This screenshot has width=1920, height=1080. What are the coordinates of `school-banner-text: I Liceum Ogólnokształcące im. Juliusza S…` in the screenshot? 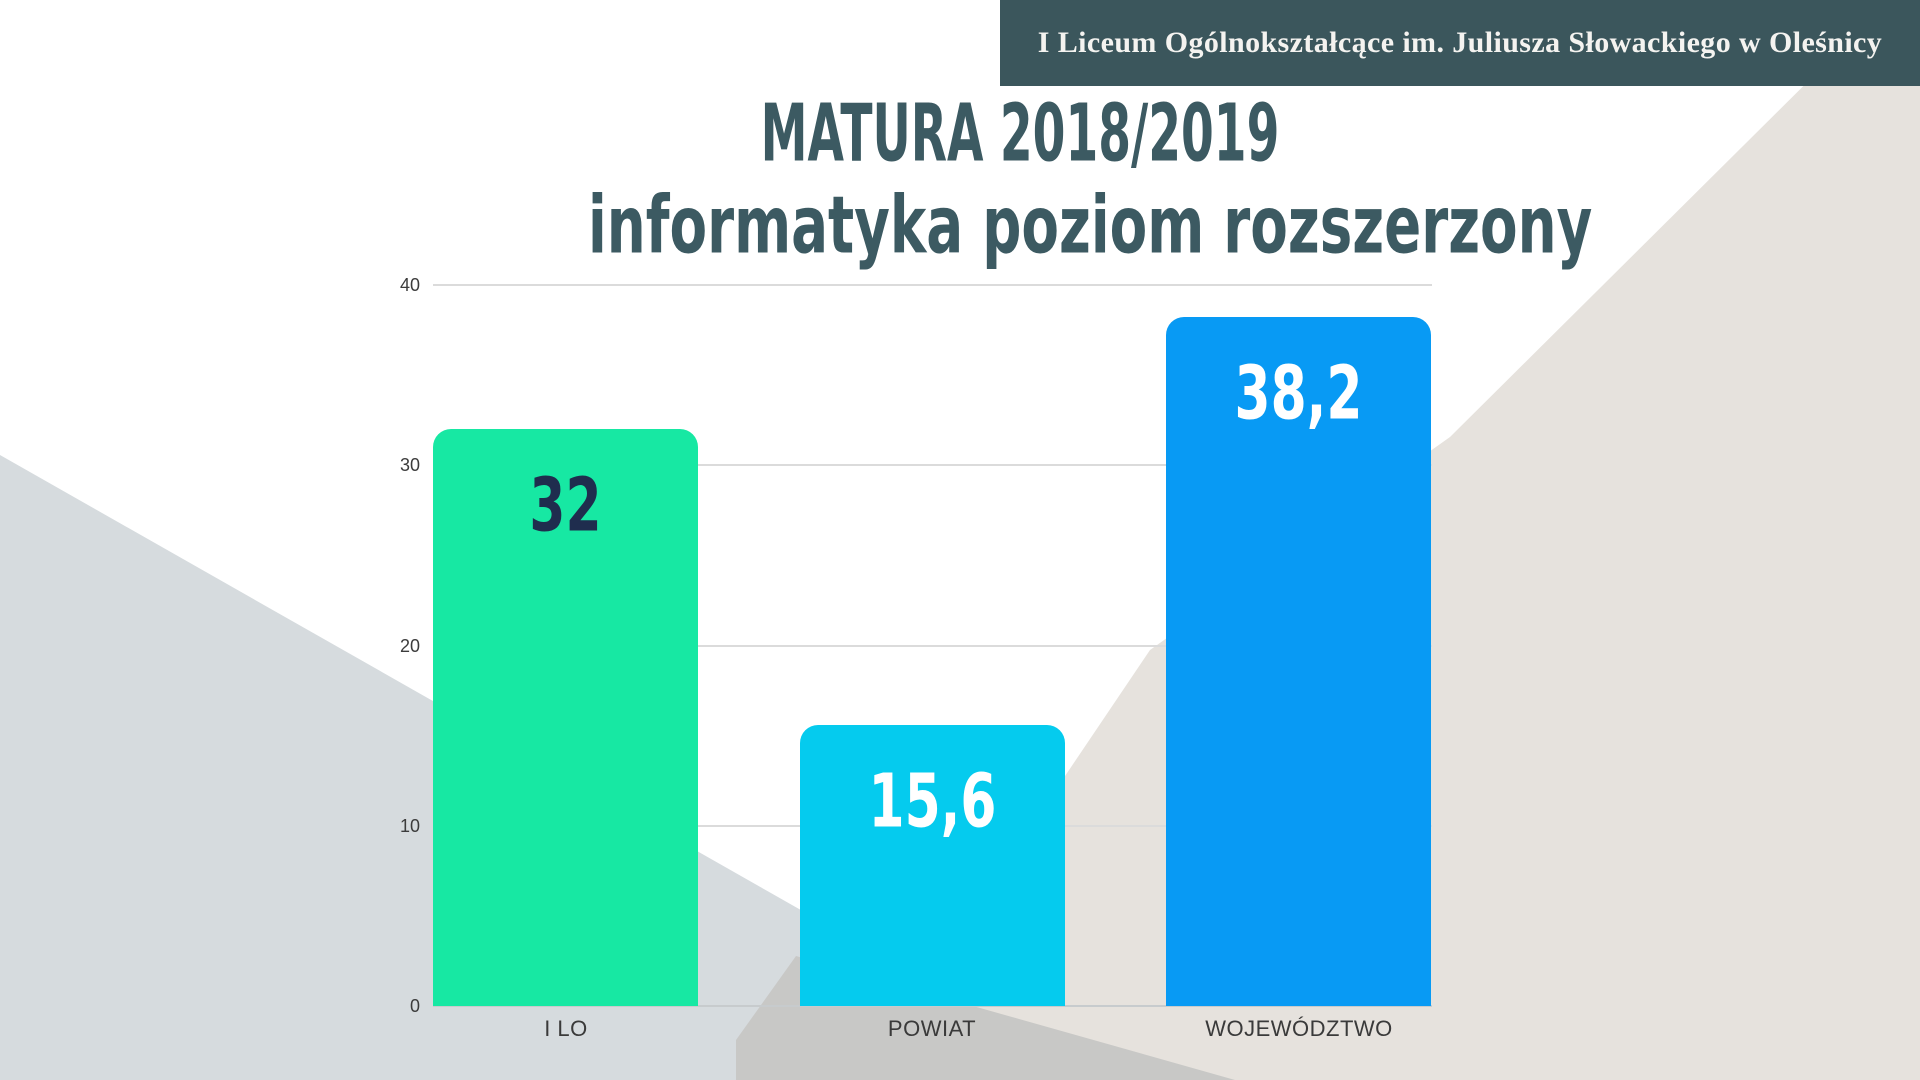 It's located at (1460, 42).